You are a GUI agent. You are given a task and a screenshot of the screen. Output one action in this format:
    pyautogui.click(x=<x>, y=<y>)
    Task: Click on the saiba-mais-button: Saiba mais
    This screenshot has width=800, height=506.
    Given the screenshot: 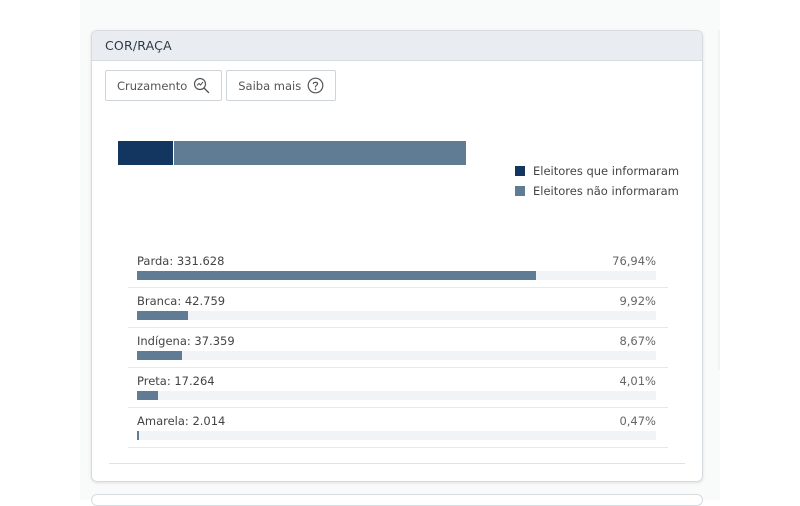 What is the action you would take?
    pyautogui.click(x=281, y=85)
    